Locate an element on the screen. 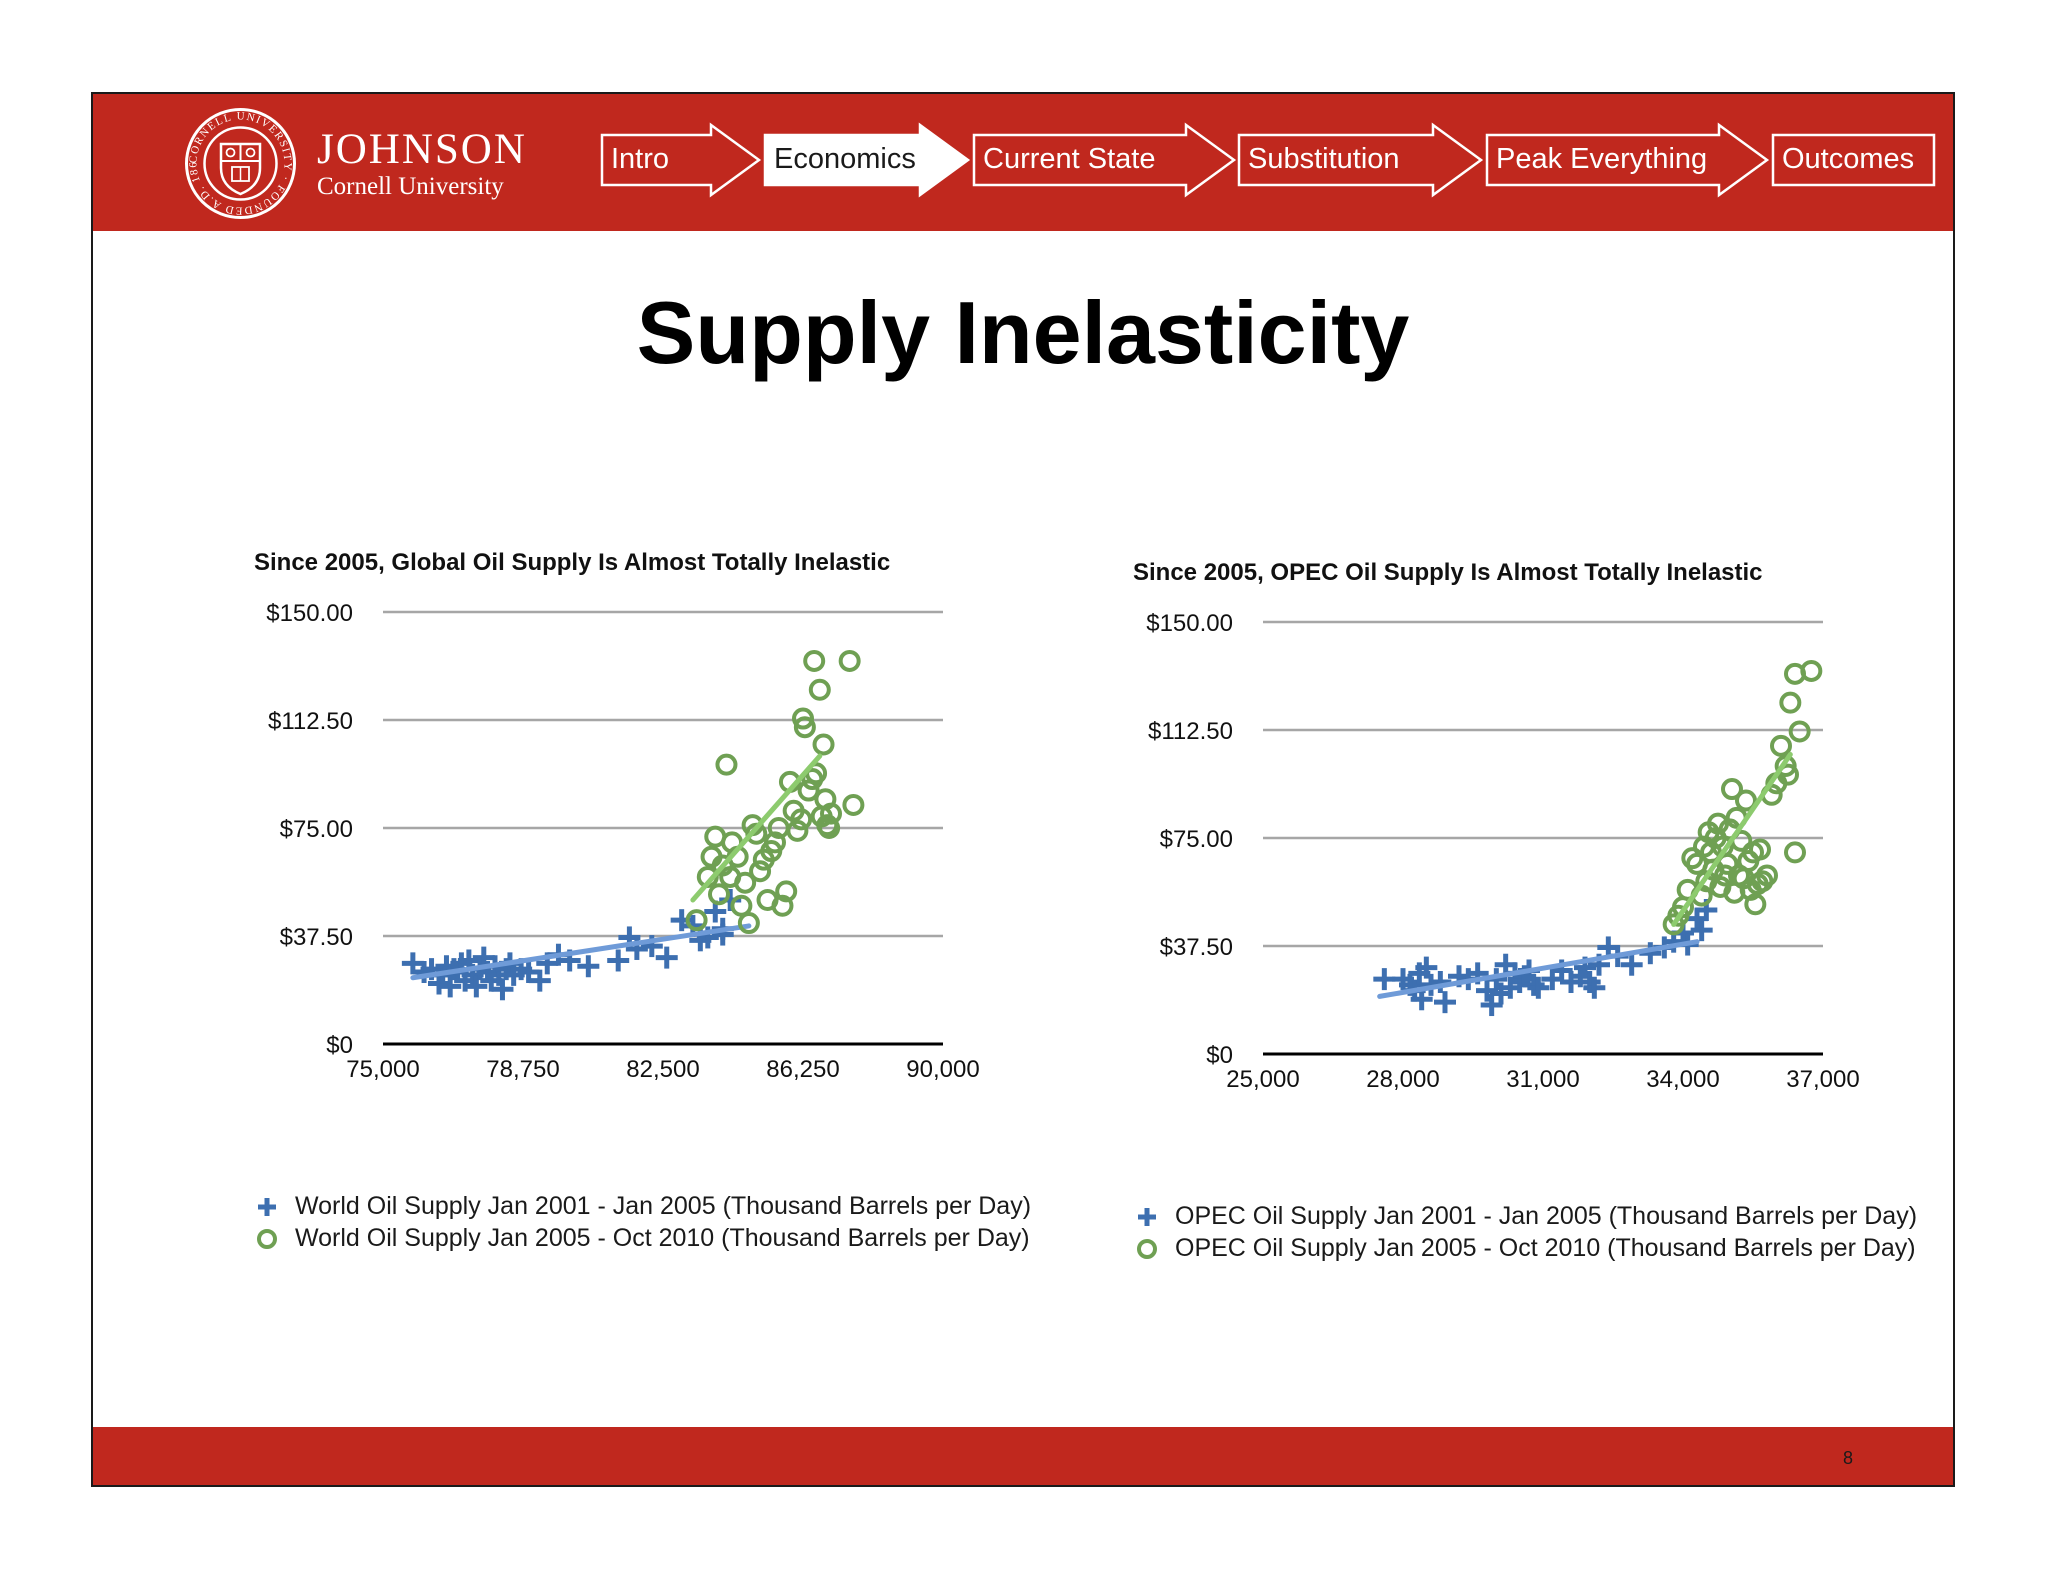  nav-step-intro: Intro is located at coordinates (681, 160).